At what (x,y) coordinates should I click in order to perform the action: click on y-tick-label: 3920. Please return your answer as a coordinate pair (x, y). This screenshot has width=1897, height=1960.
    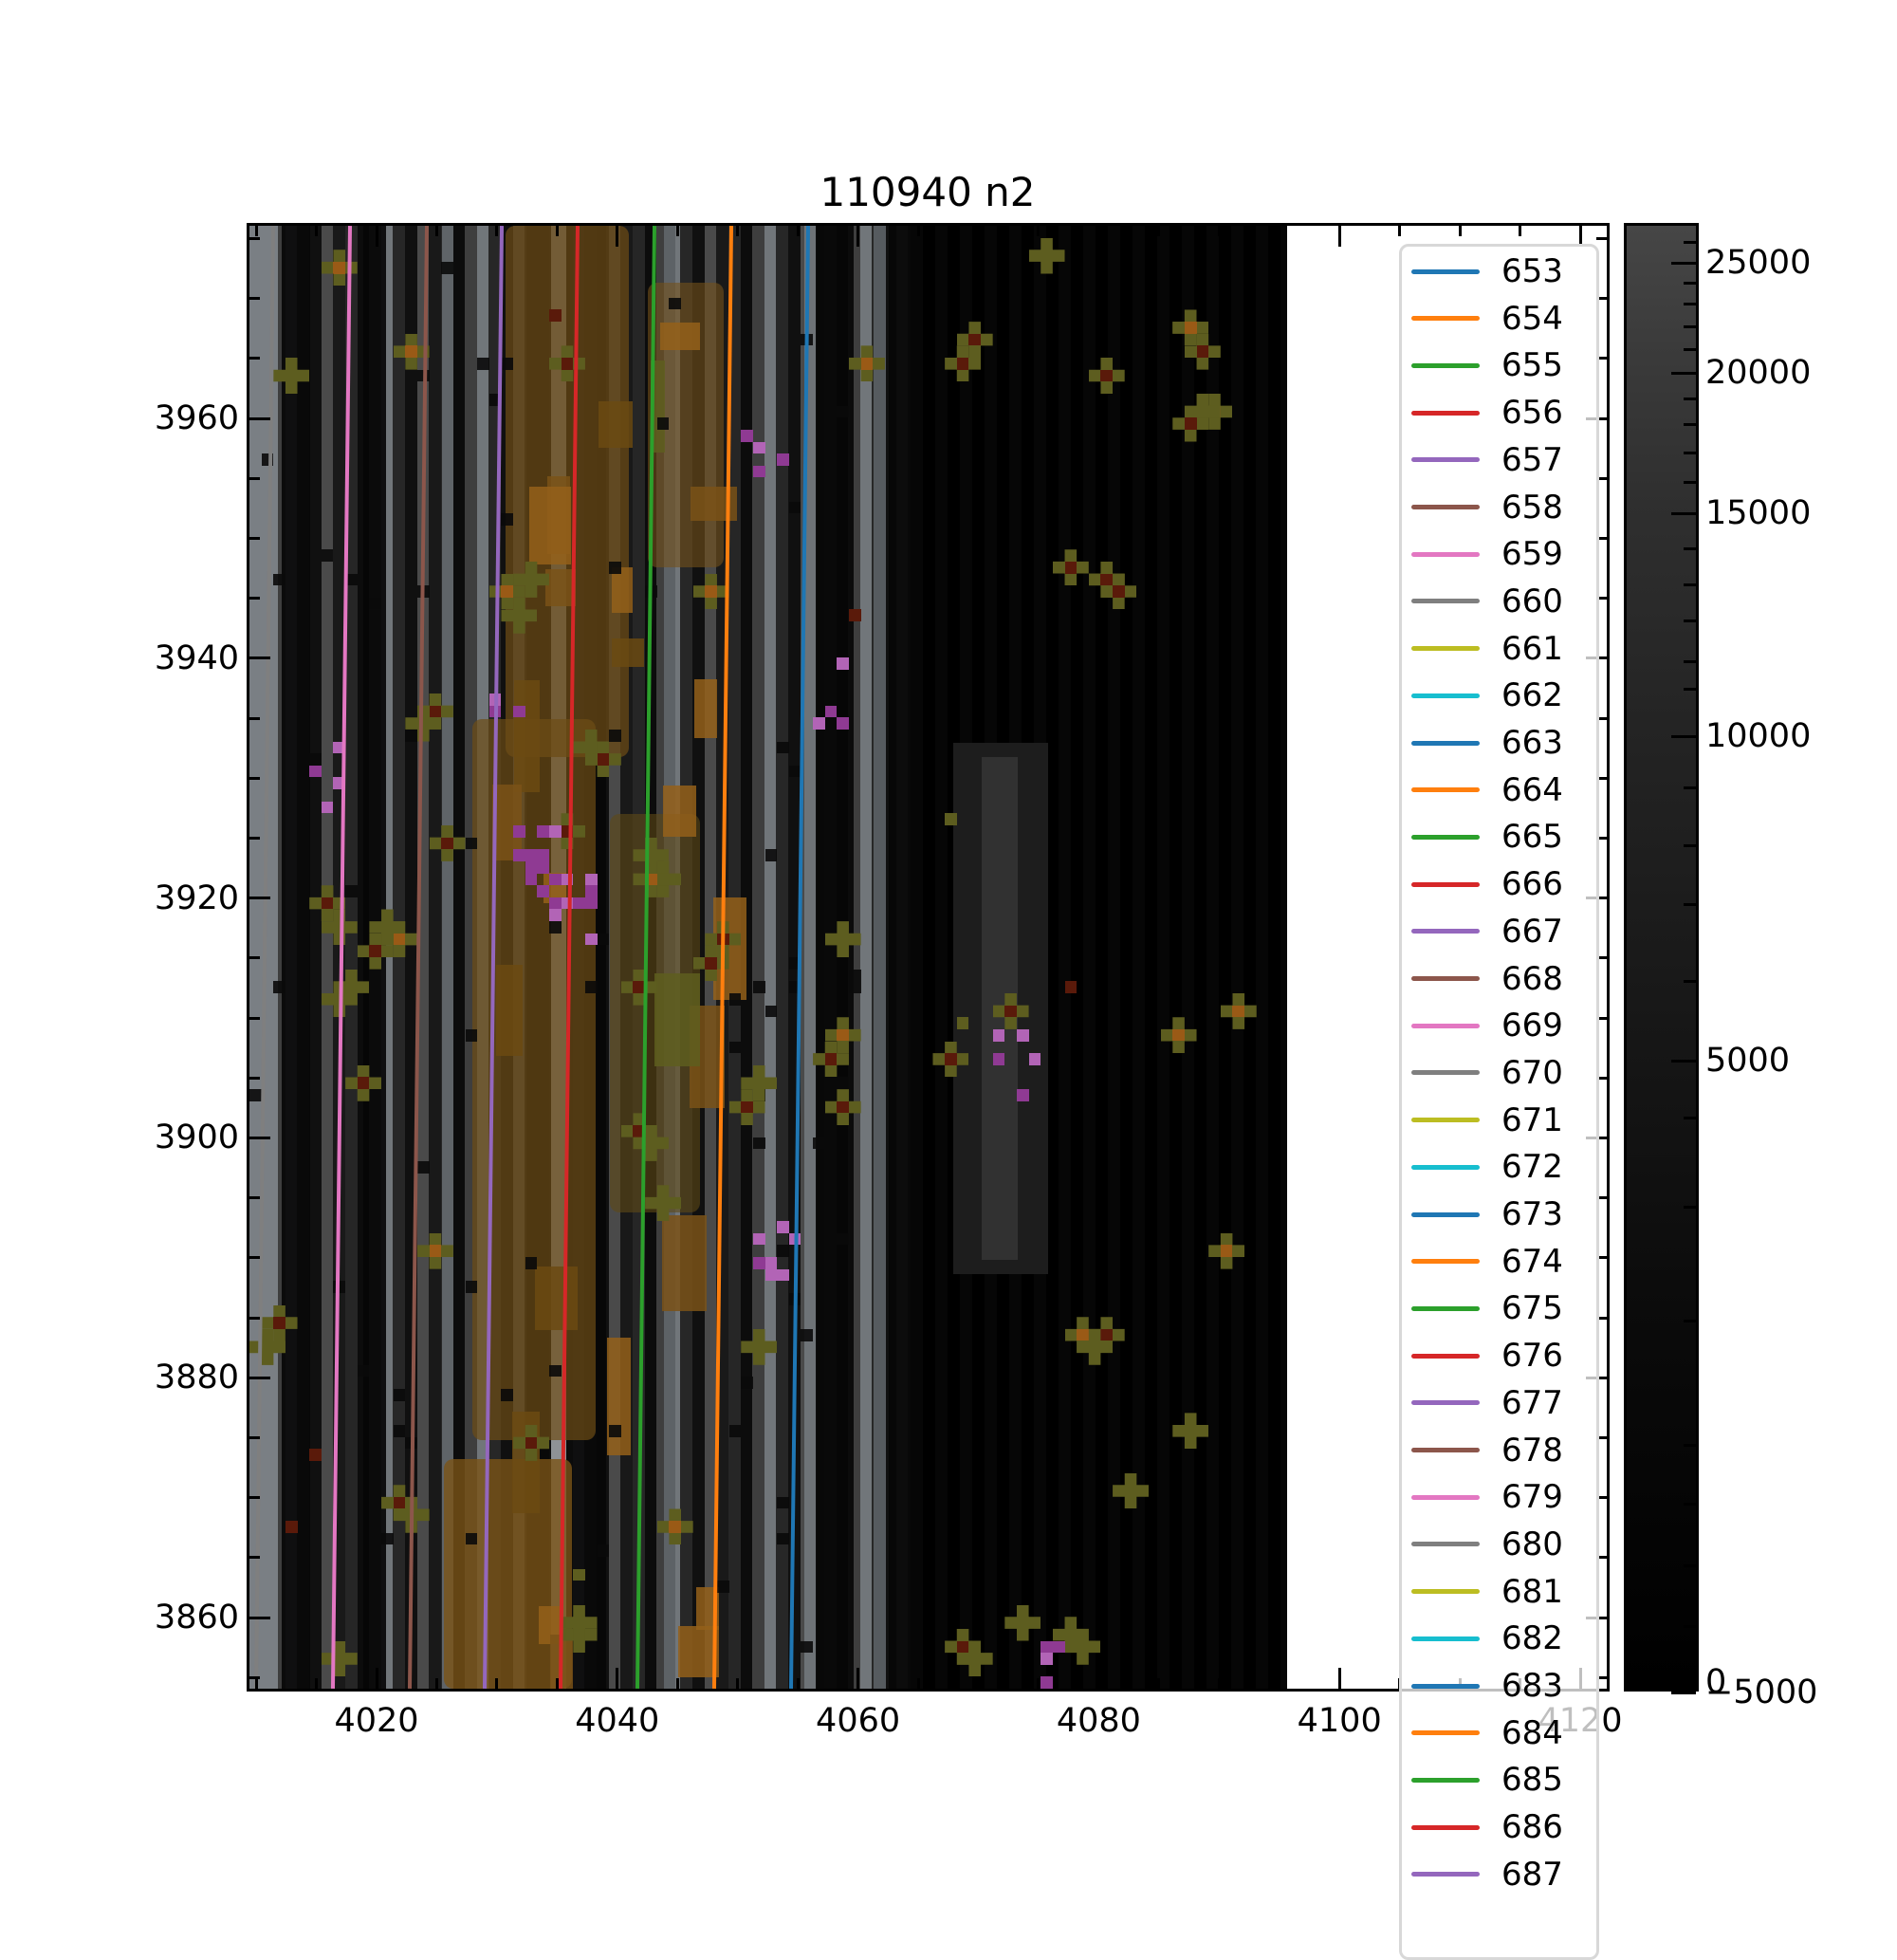
    Looking at the image, I should click on (196, 898).